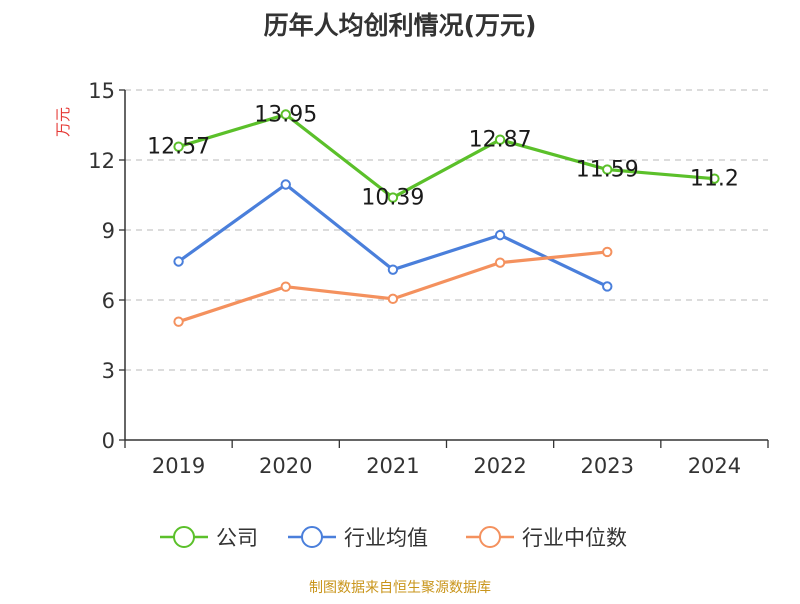 The width and height of the screenshot is (800, 604). What do you see at coordinates (101, 161) in the screenshot?
I see `y-tick-label: 12` at bounding box center [101, 161].